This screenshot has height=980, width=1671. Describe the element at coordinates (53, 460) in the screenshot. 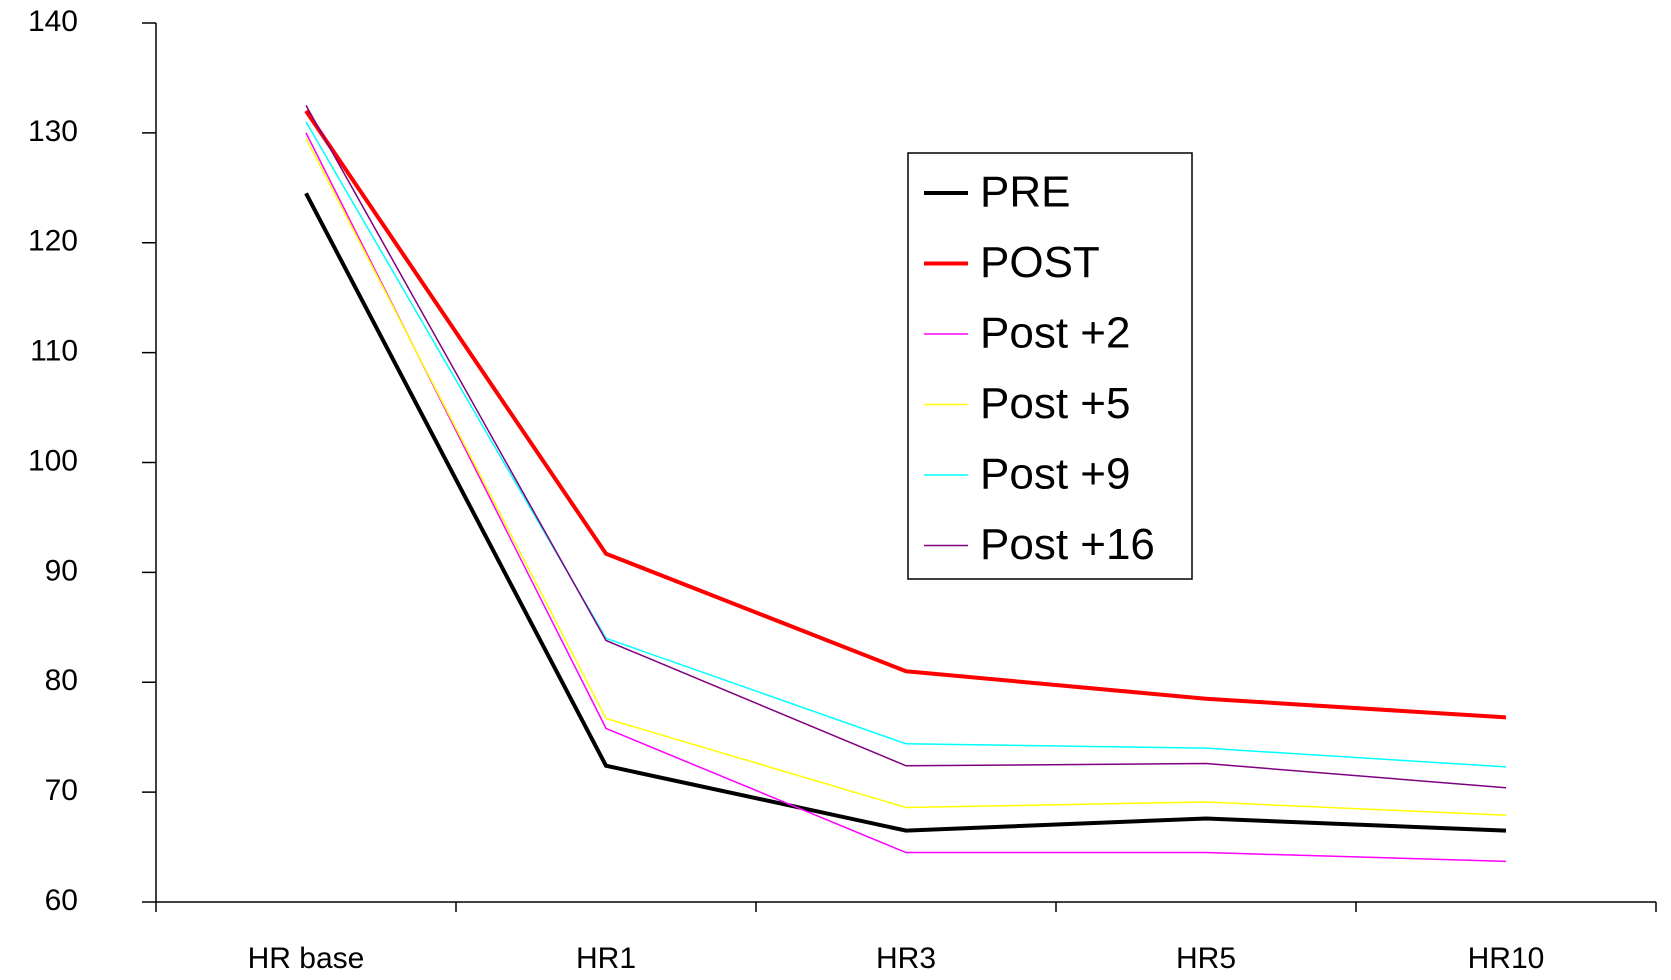

I see `y-tick-label: 100` at that location.